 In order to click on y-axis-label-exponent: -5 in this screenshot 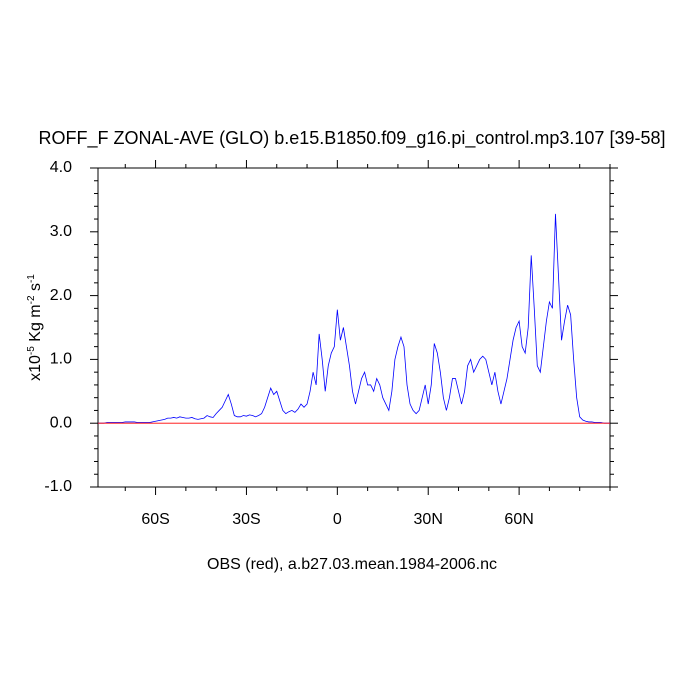, I will do `click(31, 350)`.